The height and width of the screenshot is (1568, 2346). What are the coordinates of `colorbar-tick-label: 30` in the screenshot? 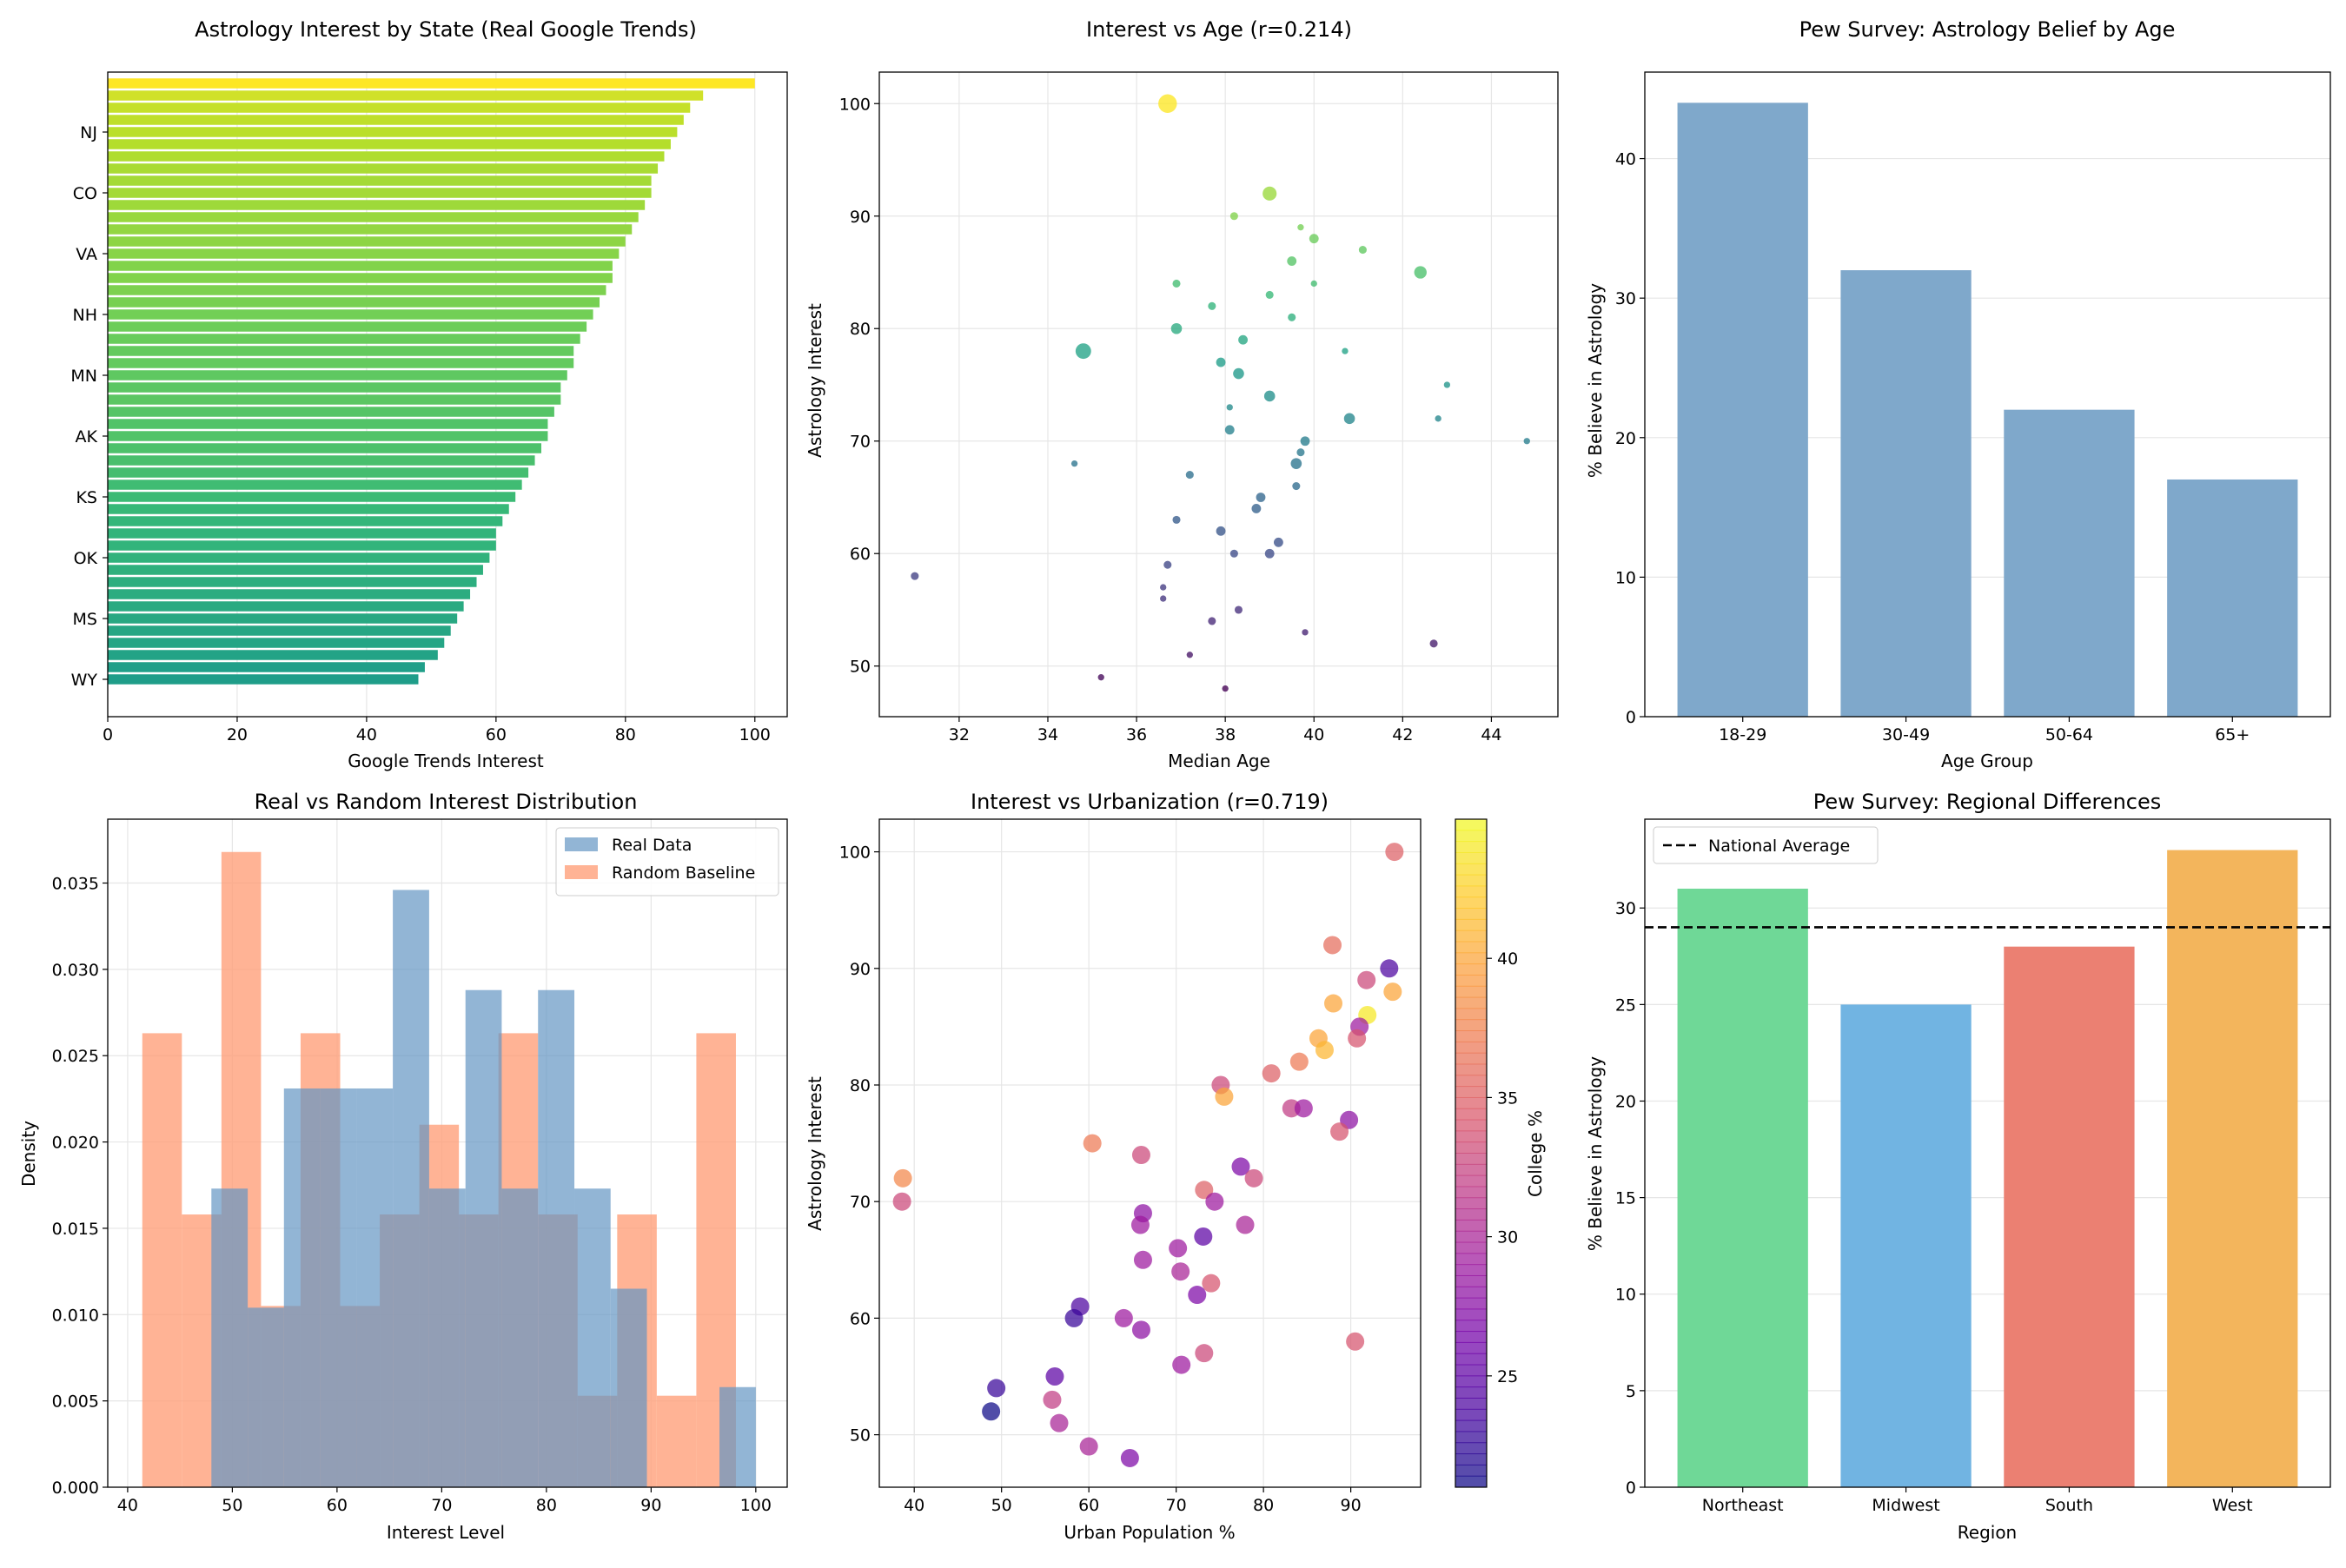 It's located at (1508, 1237).